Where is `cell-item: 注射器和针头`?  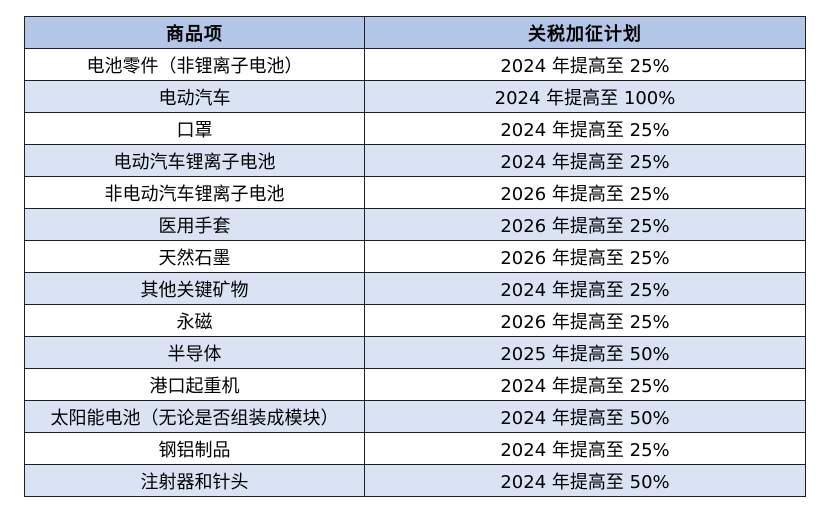
cell-item: 注射器和针头 is located at coordinates (194, 480).